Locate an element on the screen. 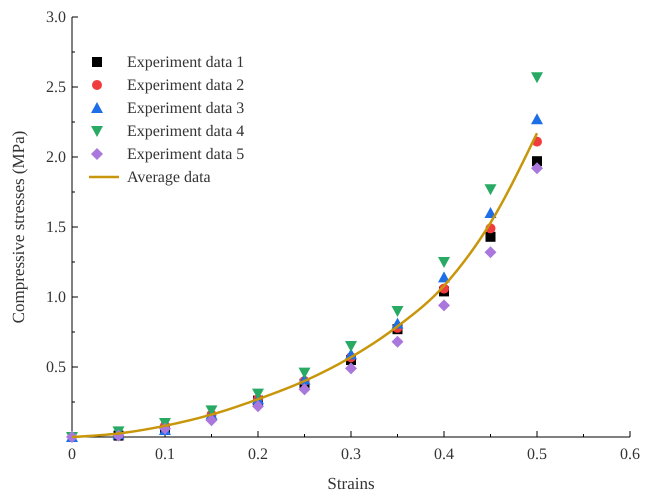 The height and width of the screenshot is (499, 655). x-tick-label: 0.4 is located at coordinates (444, 454).